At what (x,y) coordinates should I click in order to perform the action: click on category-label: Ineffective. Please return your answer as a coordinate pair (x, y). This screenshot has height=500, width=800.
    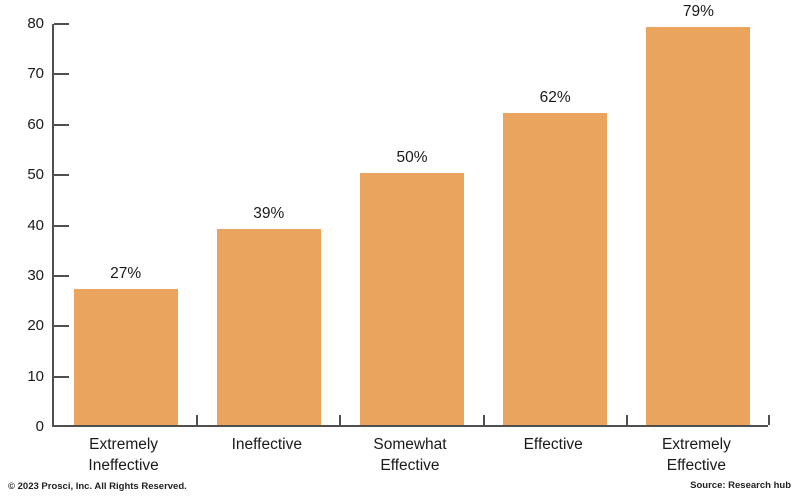
    Looking at the image, I should click on (266, 444).